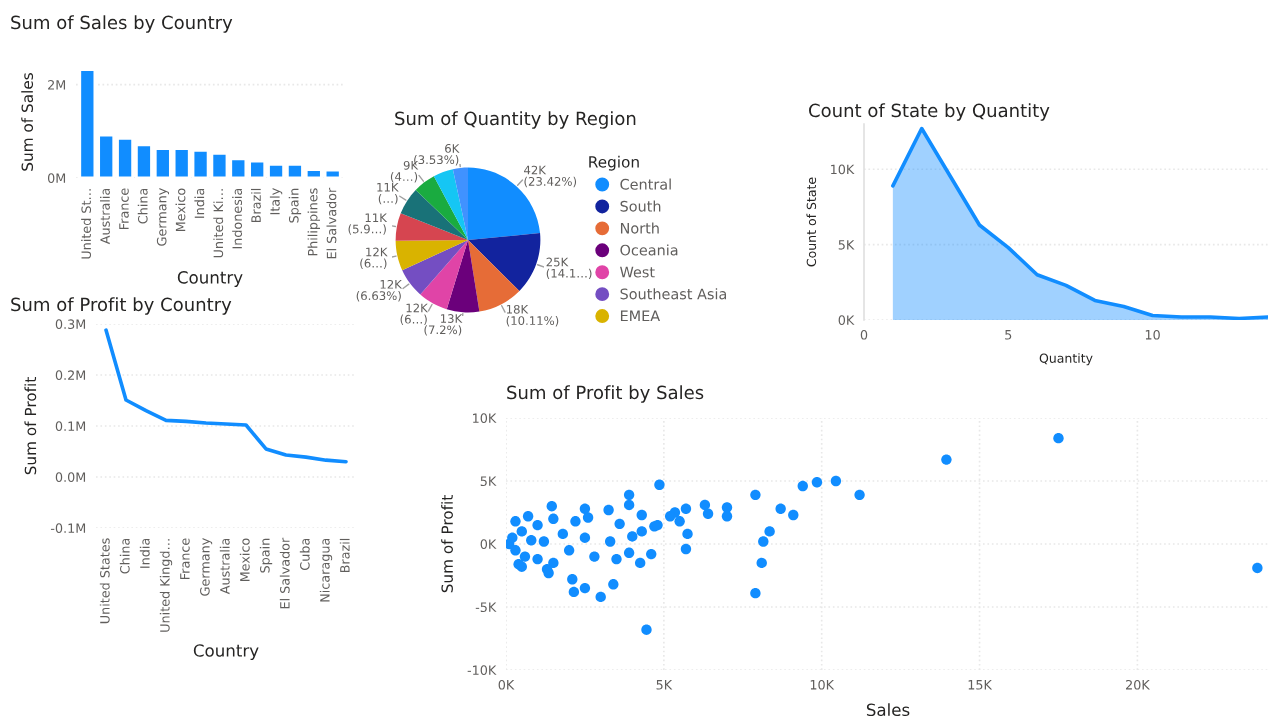  What do you see at coordinates (929, 112) in the screenshot?
I see `chart-title: Count of State by Quantity` at bounding box center [929, 112].